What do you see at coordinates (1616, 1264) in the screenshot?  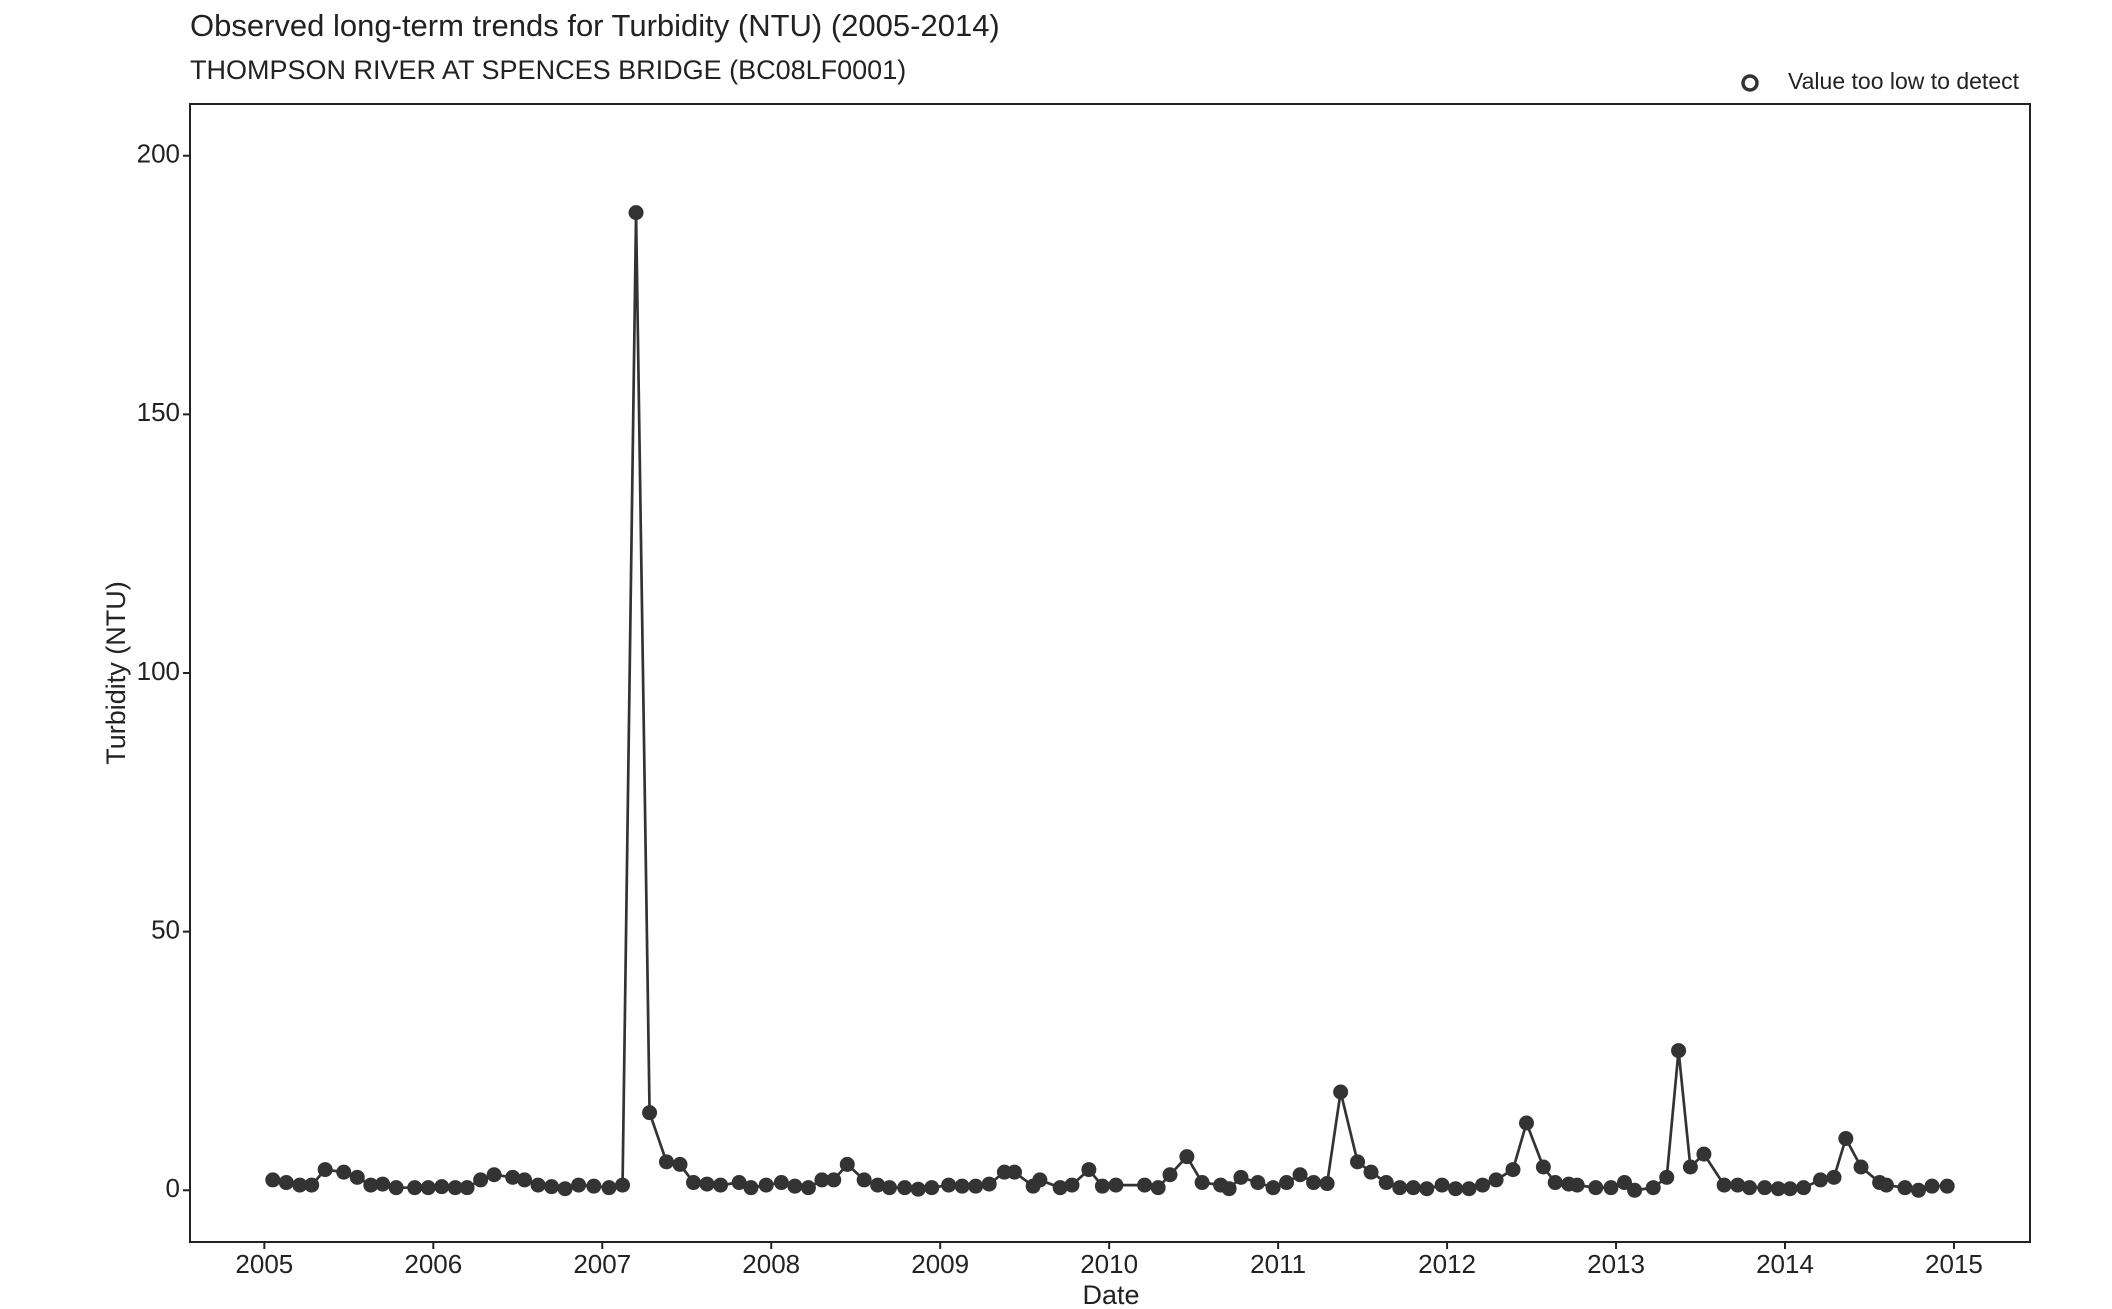 I see `x-tick-label: 2013` at bounding box center [1616, 1264].